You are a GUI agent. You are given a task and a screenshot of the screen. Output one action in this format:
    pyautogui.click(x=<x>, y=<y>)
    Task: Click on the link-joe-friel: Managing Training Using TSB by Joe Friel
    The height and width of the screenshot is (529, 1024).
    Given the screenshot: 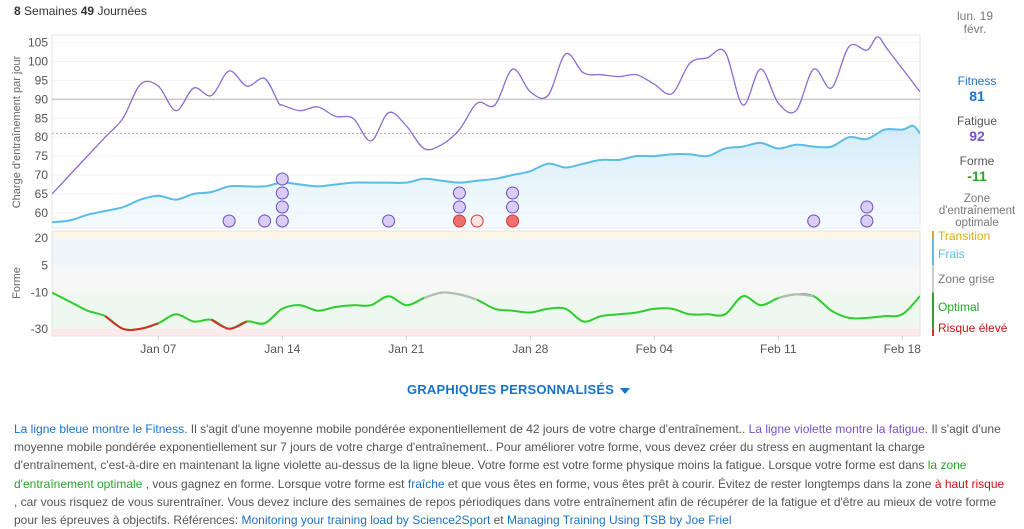 What is the action you would take?
    pyautogui.click(x=619, y=520)
    